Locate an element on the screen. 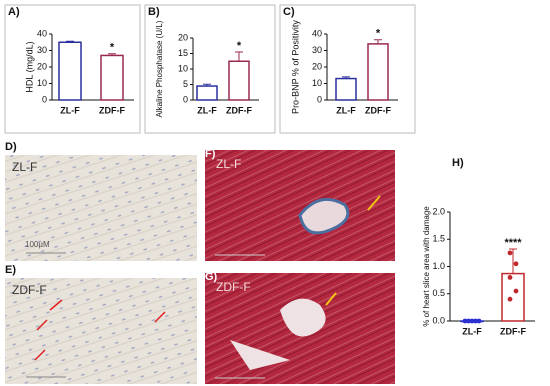 The width and height of the screenshot is (550, 386). panel-label: C) is located at coordinates (289, 12).